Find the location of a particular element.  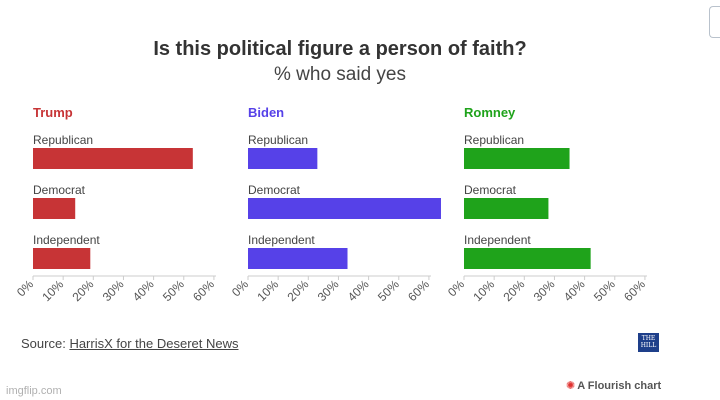

flourish-credit-text: A Flourish chart is located at coordinates (619, 386).